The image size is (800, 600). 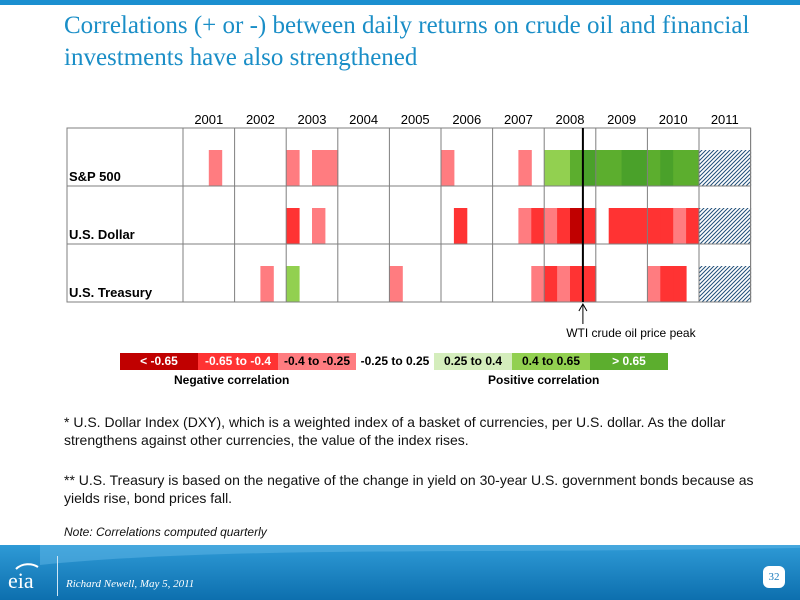 What do you see at coordinates (473, 361) in the screenshot?
I see `legend-item-4: 0.25 to 0.4` at bounding box center [473, 361].